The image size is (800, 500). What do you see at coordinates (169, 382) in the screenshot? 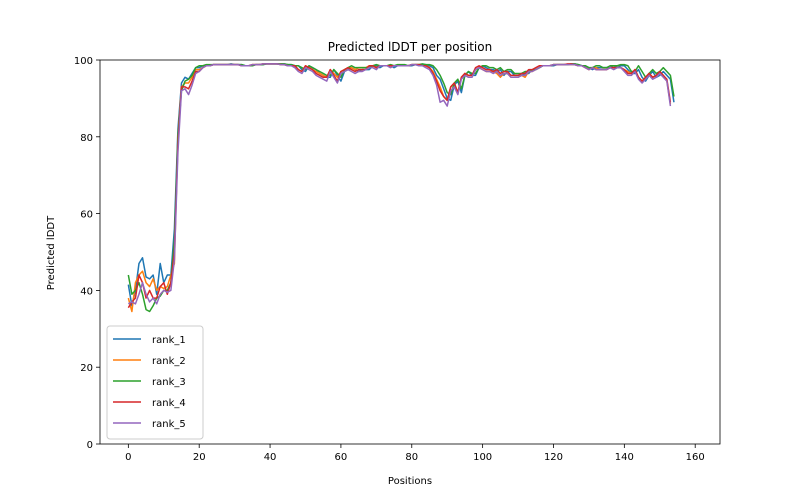
I see `legend-label: rank_3` at bounding box center [169, 382].